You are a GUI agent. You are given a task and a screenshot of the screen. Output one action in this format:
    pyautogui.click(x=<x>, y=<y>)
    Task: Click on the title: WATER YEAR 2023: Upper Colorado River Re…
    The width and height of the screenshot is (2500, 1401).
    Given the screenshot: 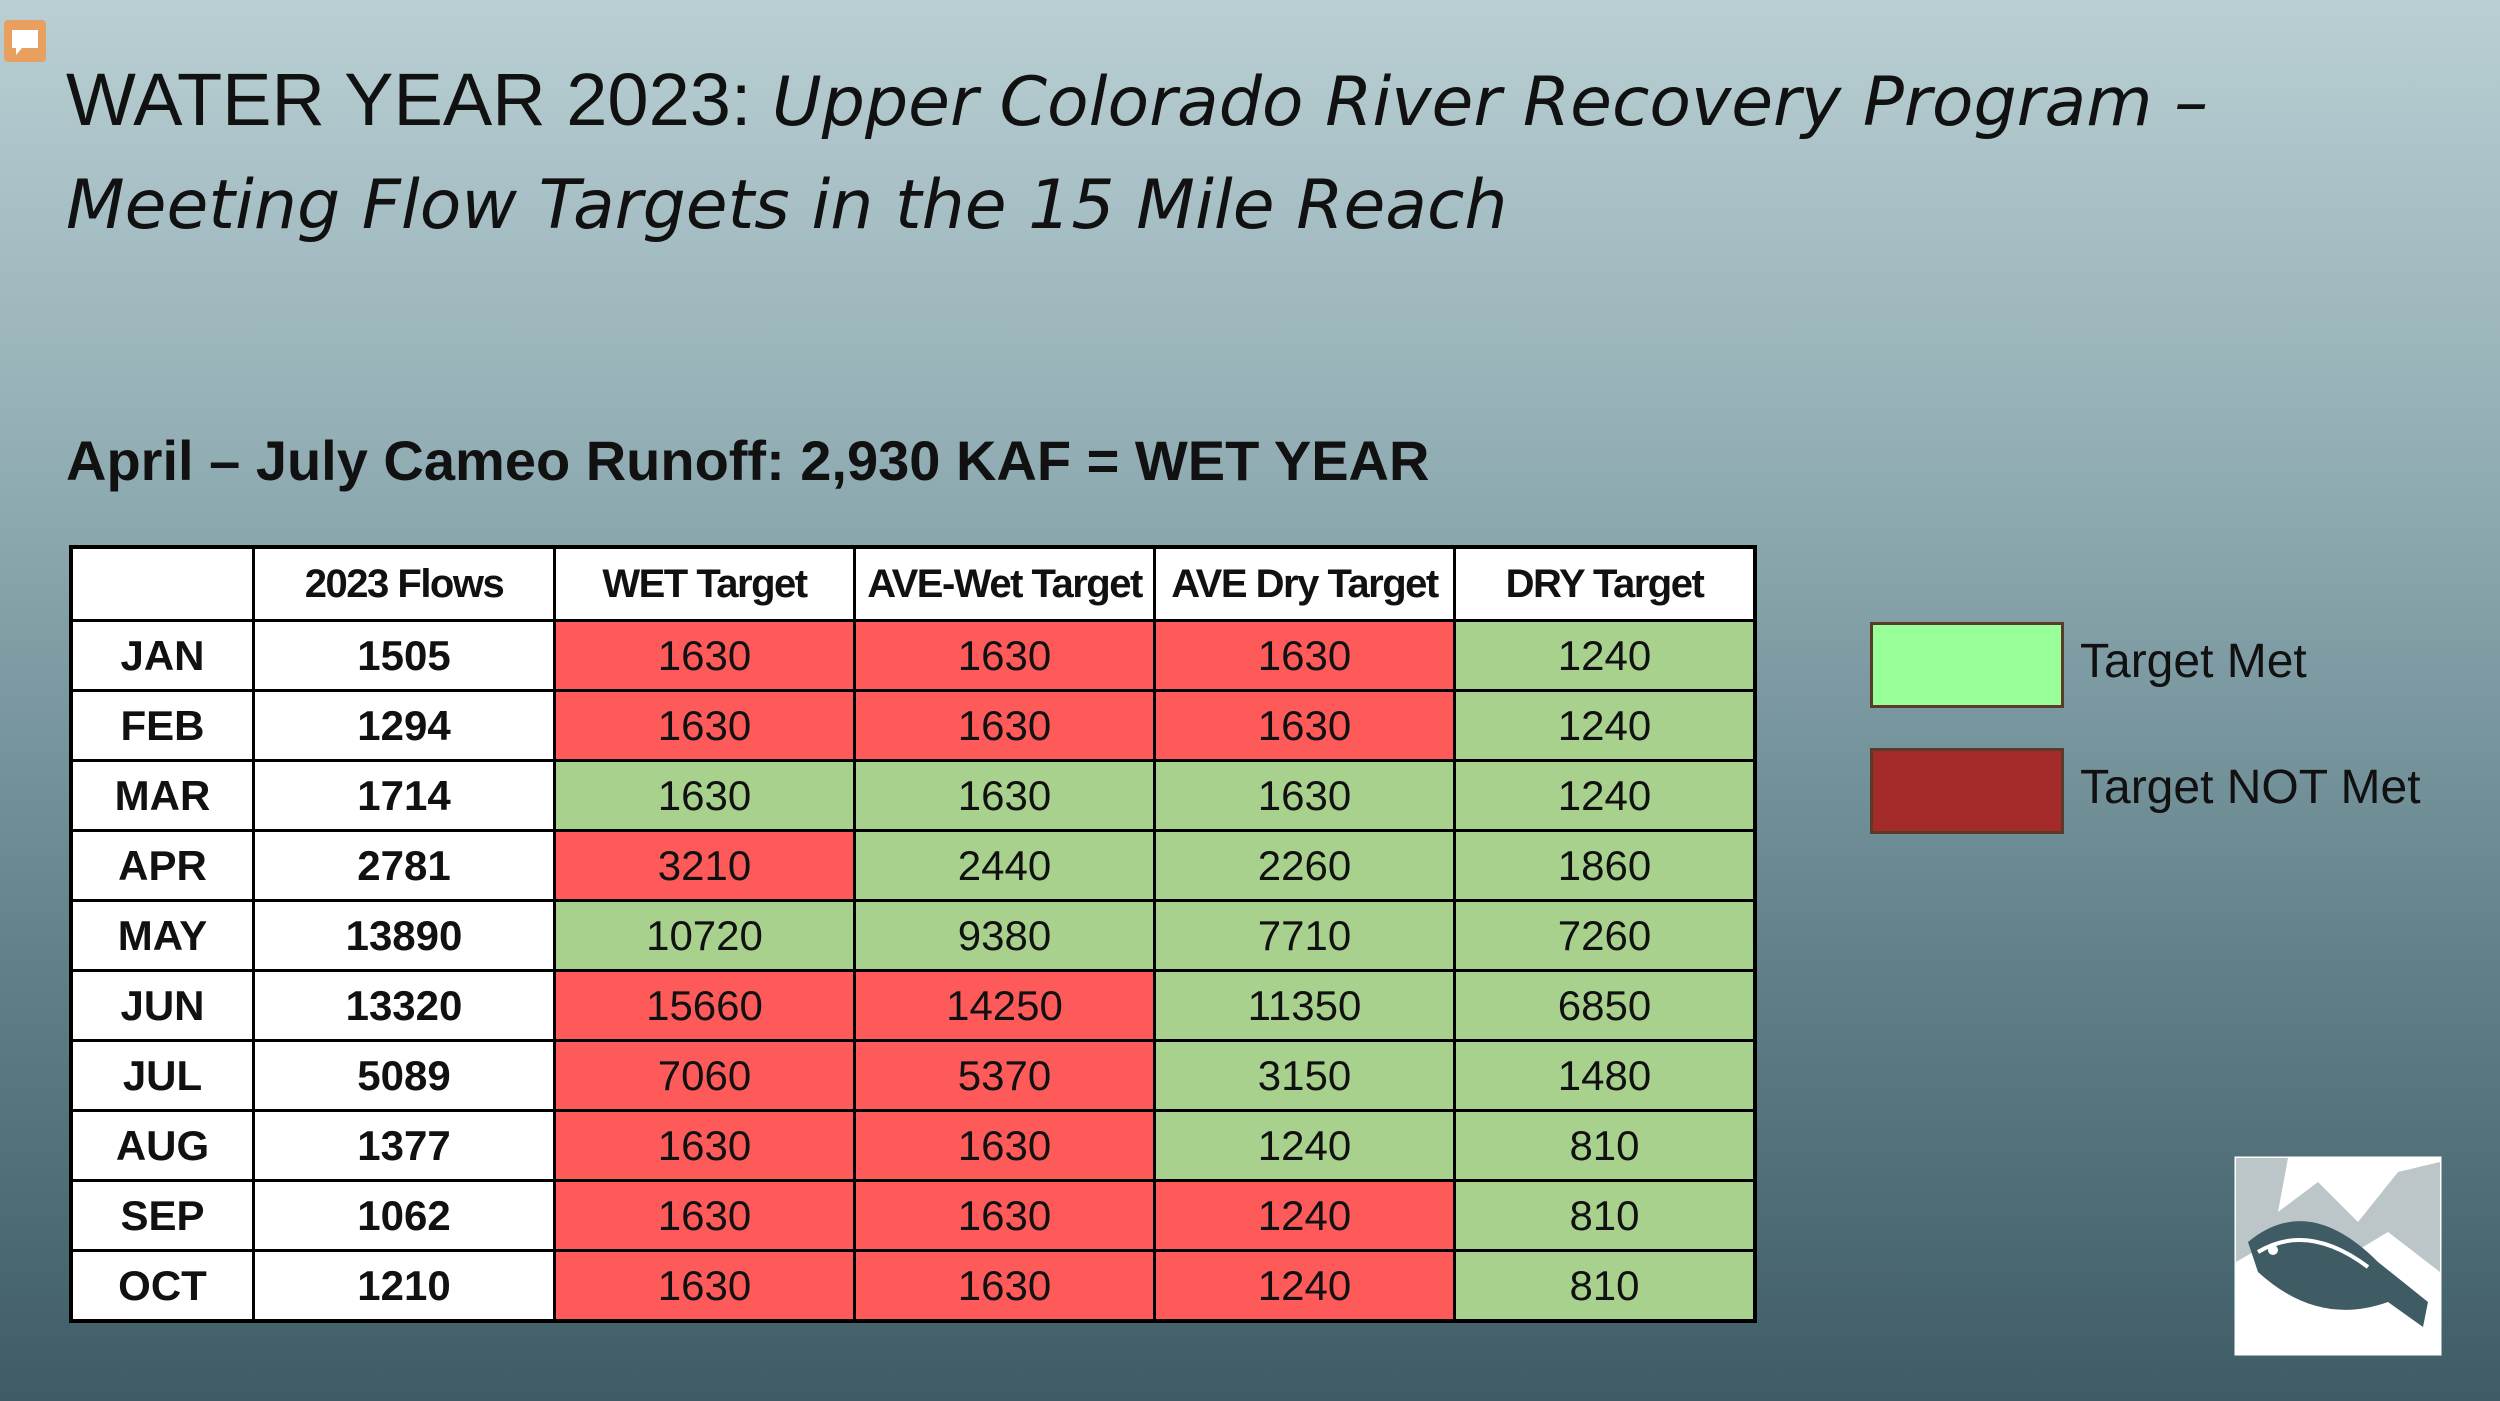 What is the action you would take?
    pyautogui.click(x=1141, y=153)
    